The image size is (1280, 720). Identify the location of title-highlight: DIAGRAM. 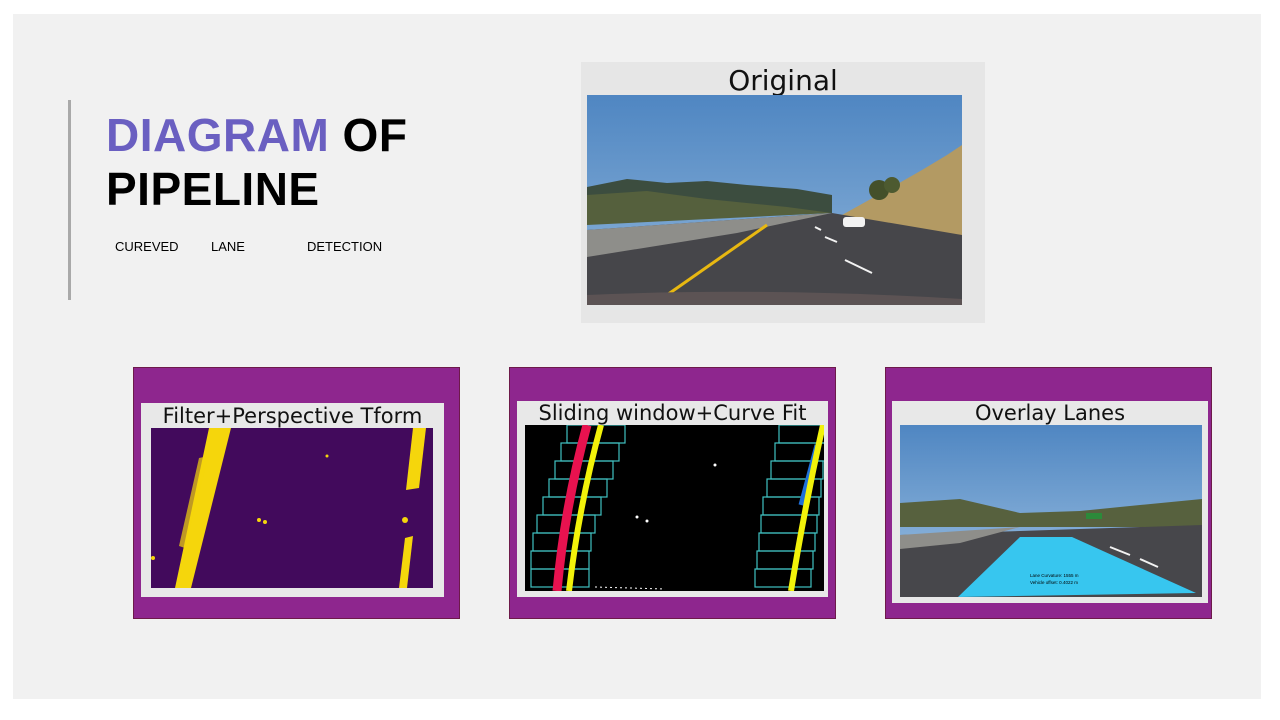
(218, 135).